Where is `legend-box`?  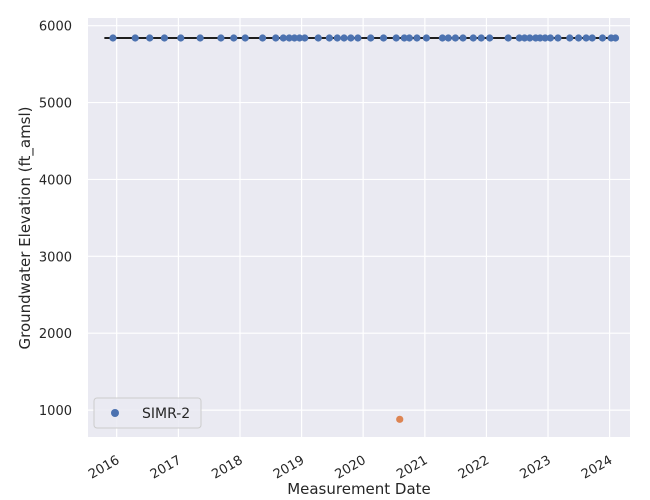
legend-box is located at coordinates (147, 413).